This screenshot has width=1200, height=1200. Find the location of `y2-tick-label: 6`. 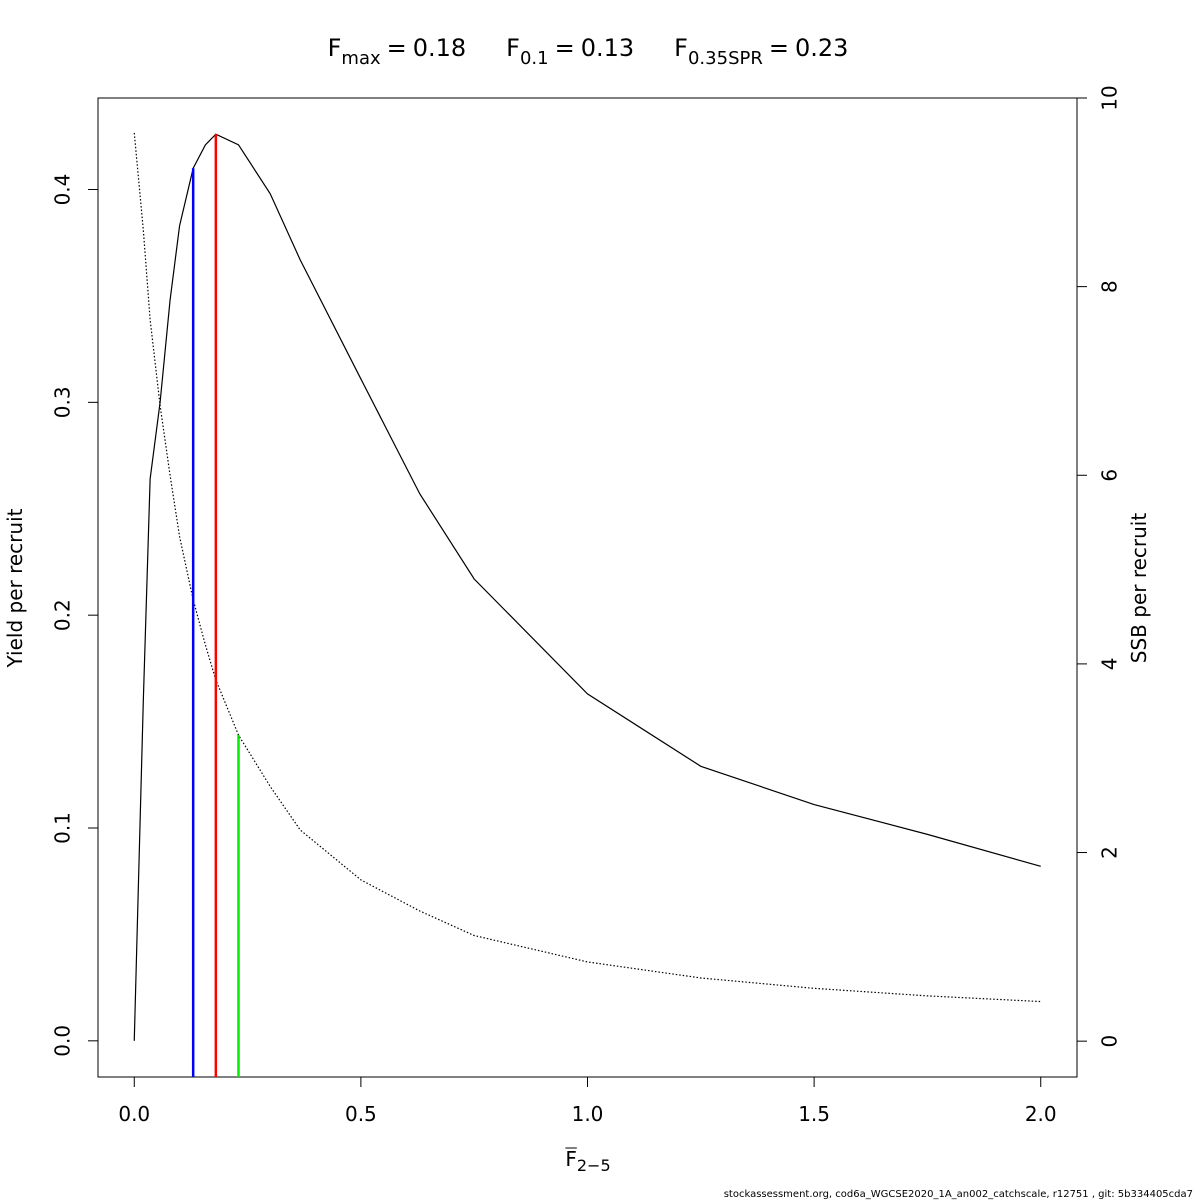

y2-tick-label: 6 is located at coordinates (1110, 475).